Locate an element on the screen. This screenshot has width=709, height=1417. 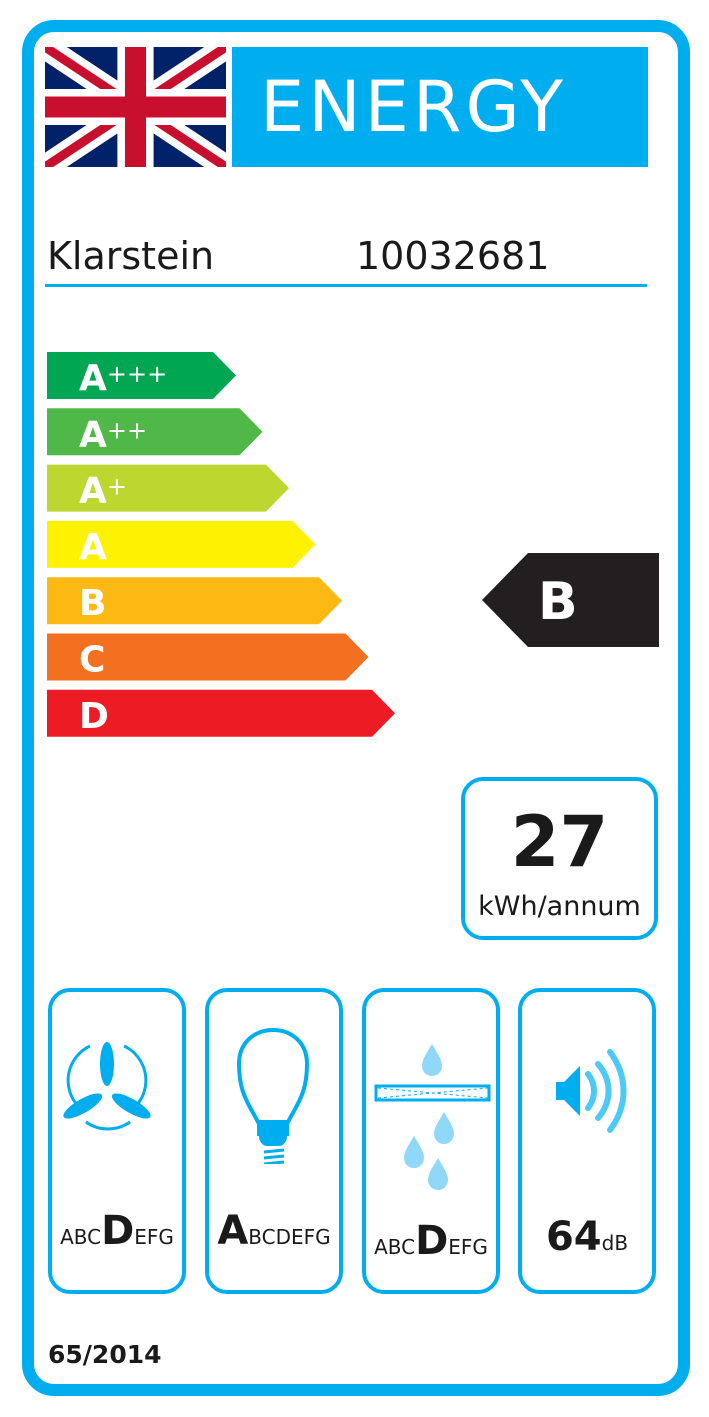
grease-filter-icon is located at coordinates (432, 1117).